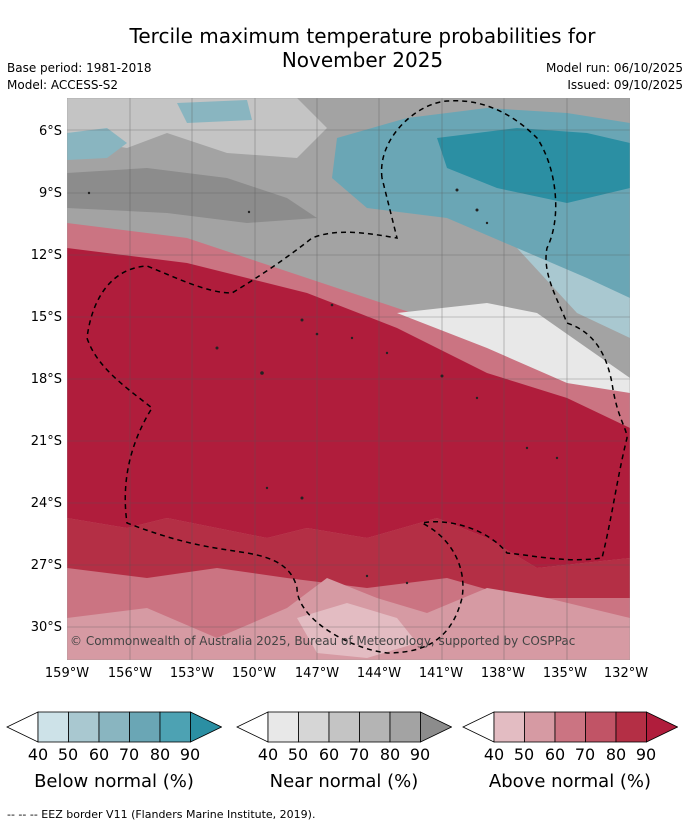 Image resolution: width=690 pixels, height=827 pixels. I want to click on below-normal-patch-nw, so click(97, 144).